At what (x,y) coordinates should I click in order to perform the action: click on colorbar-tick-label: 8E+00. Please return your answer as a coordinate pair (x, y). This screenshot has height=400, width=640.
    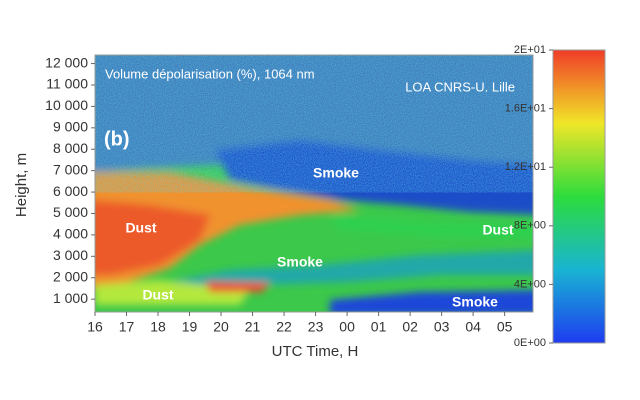
    Looking at the image, I should click on (530, 226).